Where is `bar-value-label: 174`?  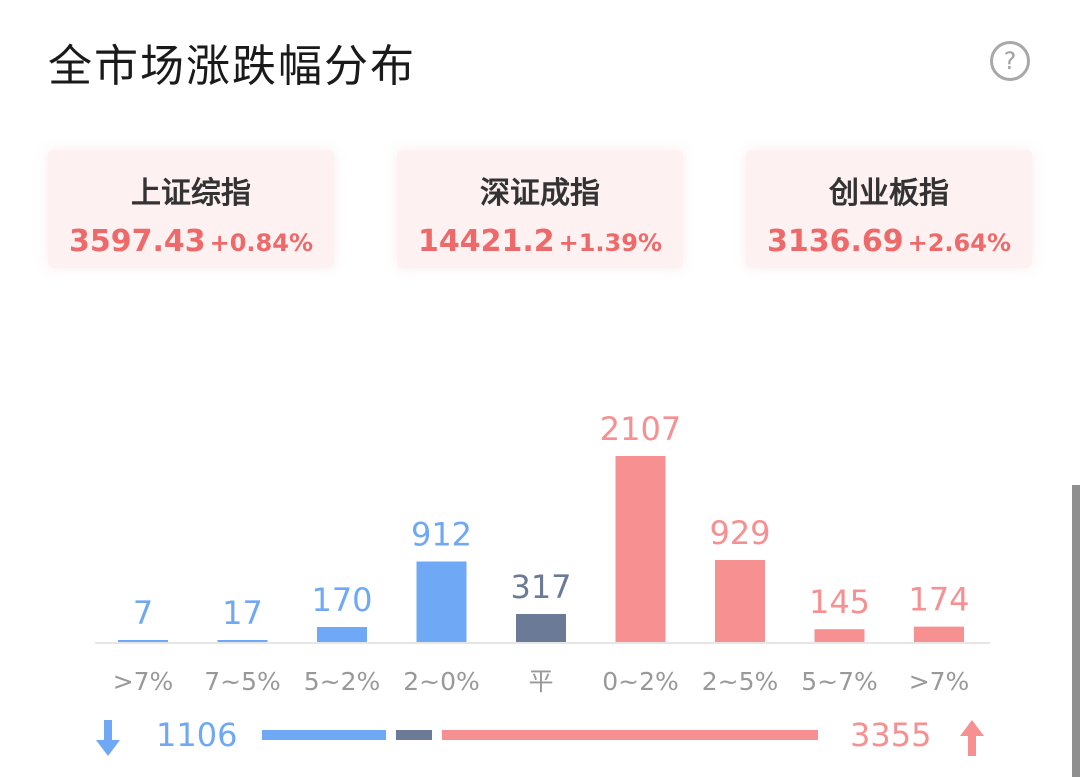
bar-value-label: 174 is located at coordinates (938, 600).